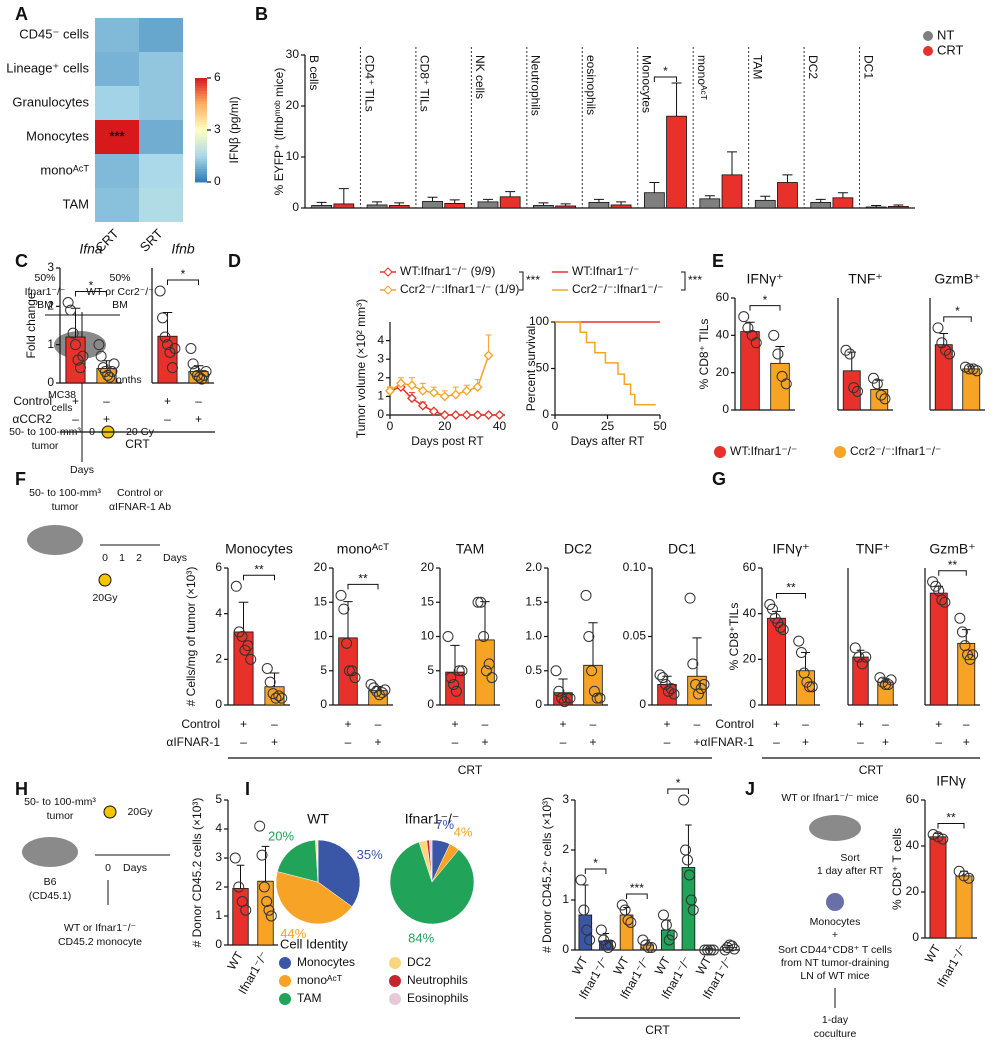 The width and height of the screenshot is (1002, 1050). Describe the element at coordinates (200, 724) in the screenshot. I see `row-label: Control` at that location.